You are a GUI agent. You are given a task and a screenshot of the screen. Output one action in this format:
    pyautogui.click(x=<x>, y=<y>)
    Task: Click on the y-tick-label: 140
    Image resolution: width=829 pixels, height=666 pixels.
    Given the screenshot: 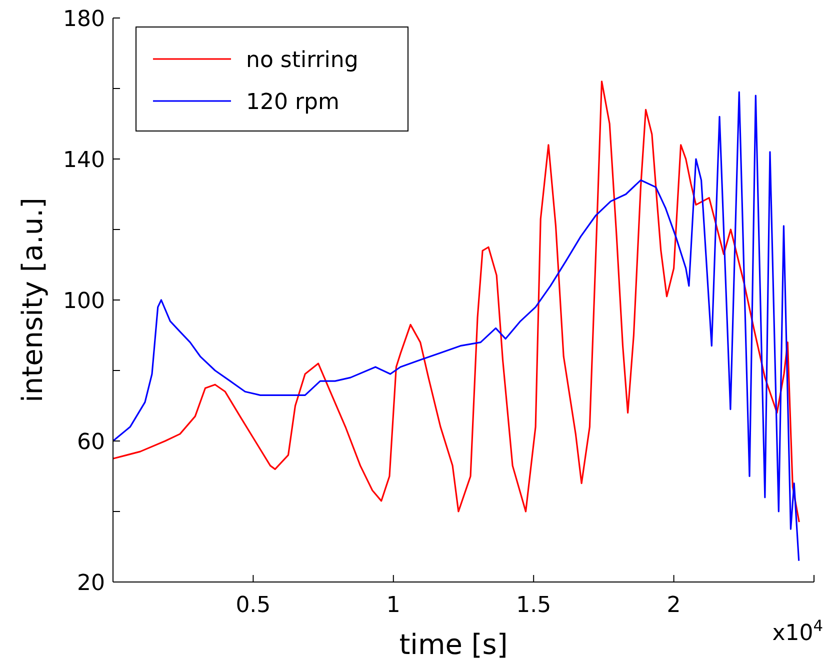 What is the action you would take?
    pyautogui.click(x=84, y=160)
    